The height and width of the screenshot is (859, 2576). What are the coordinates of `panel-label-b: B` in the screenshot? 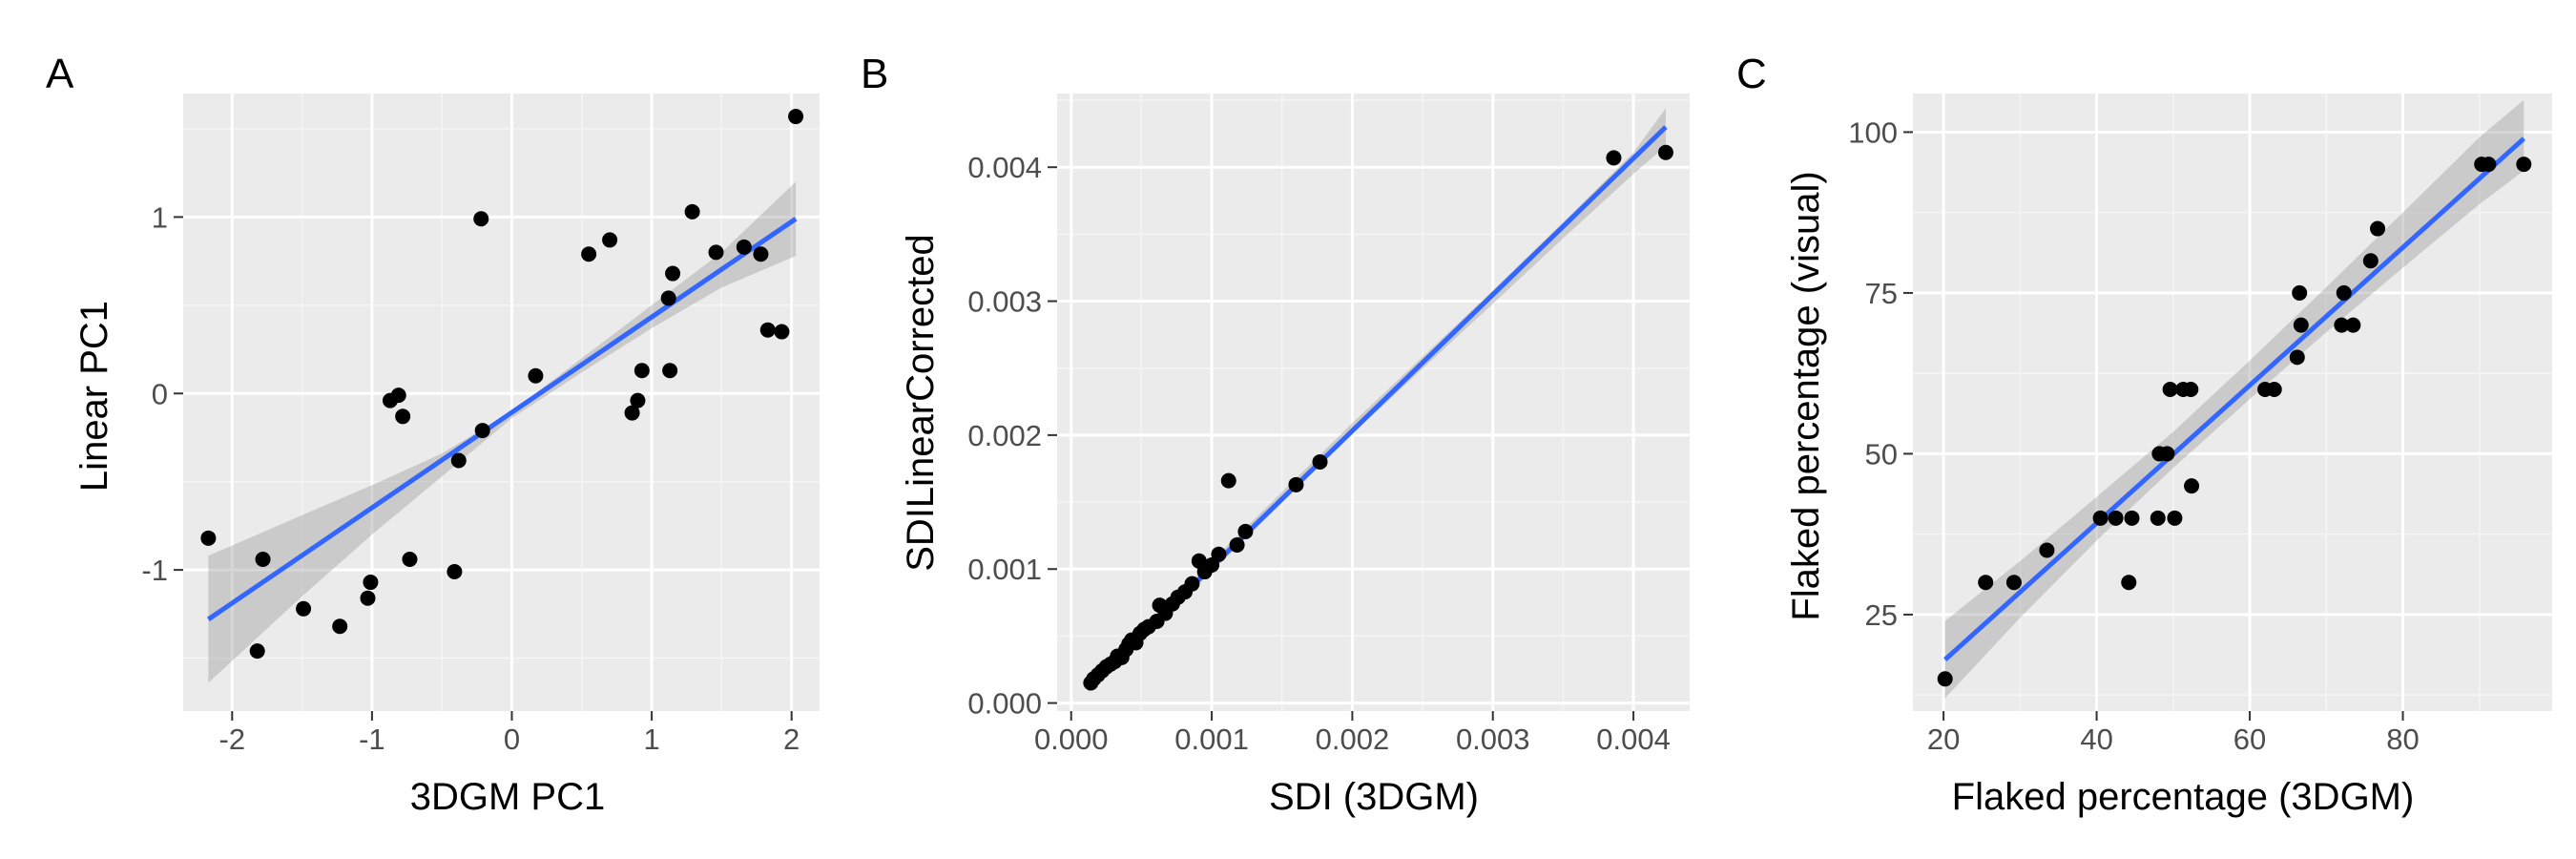 It's located at (874, 74).